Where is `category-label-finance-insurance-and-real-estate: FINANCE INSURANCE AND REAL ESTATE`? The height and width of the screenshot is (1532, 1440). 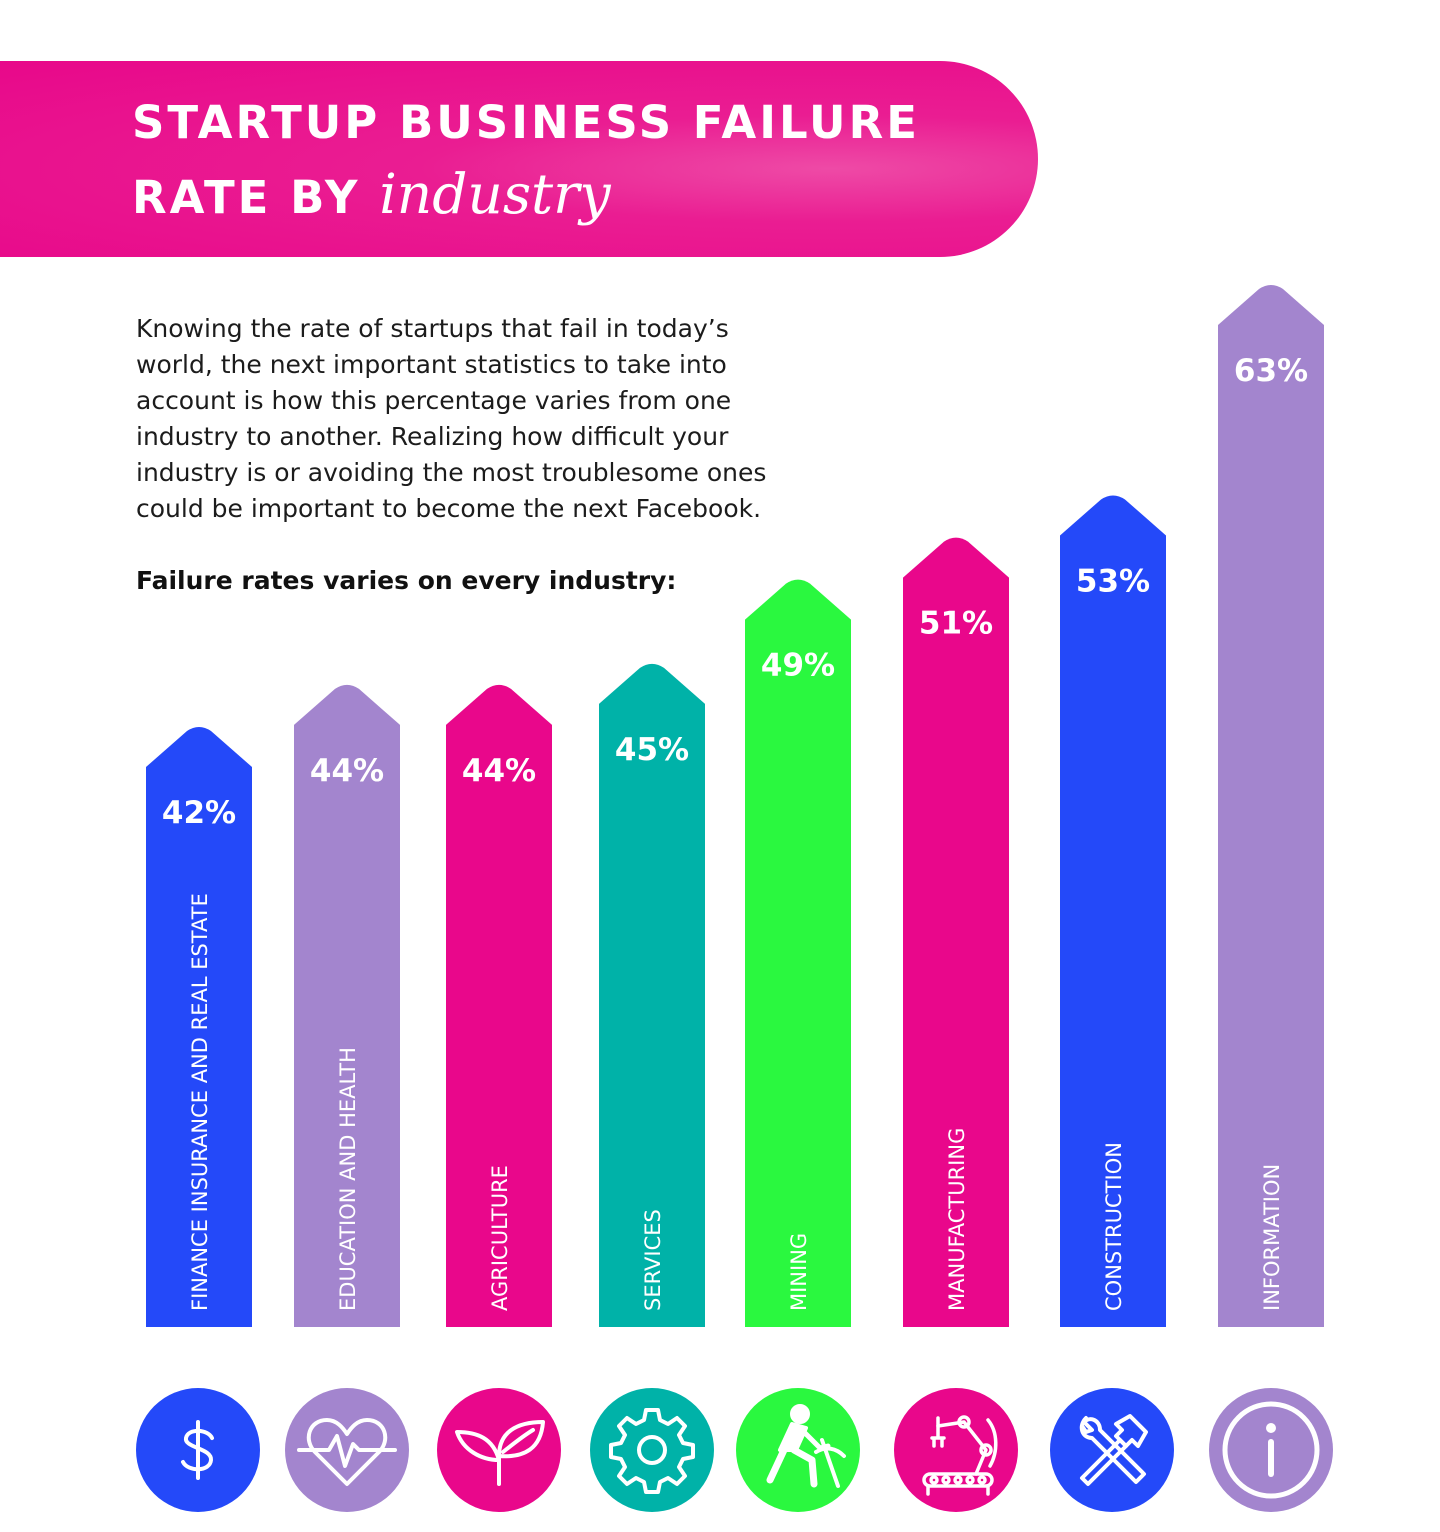
category-label-finance-insurance-and-real-estate: FINANCE INSURANCE AND REAL ESTATE is located at coordinates (200, 1102).